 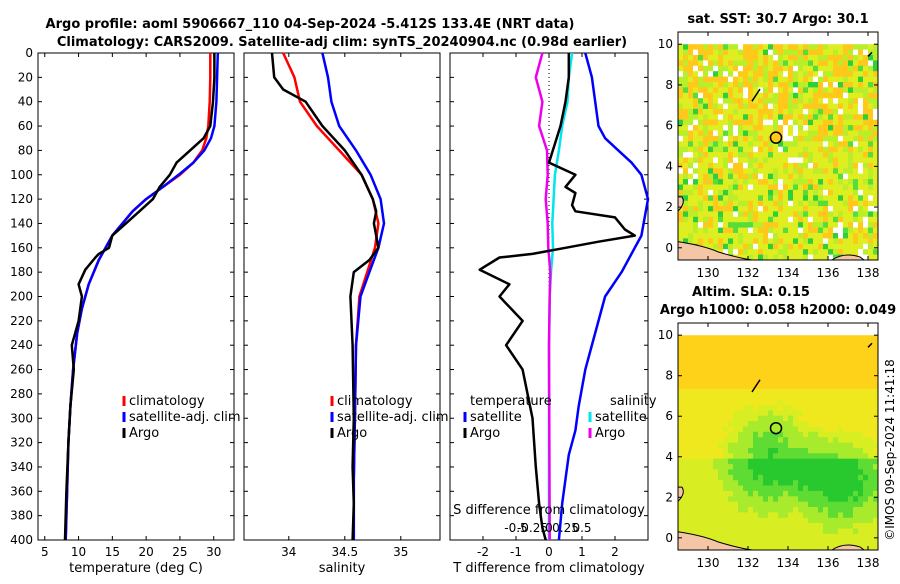 What do you see at coordinates (669, 248) in the screenshot?
I see `y-tick-label: 0` at bounding box center [669, 248].